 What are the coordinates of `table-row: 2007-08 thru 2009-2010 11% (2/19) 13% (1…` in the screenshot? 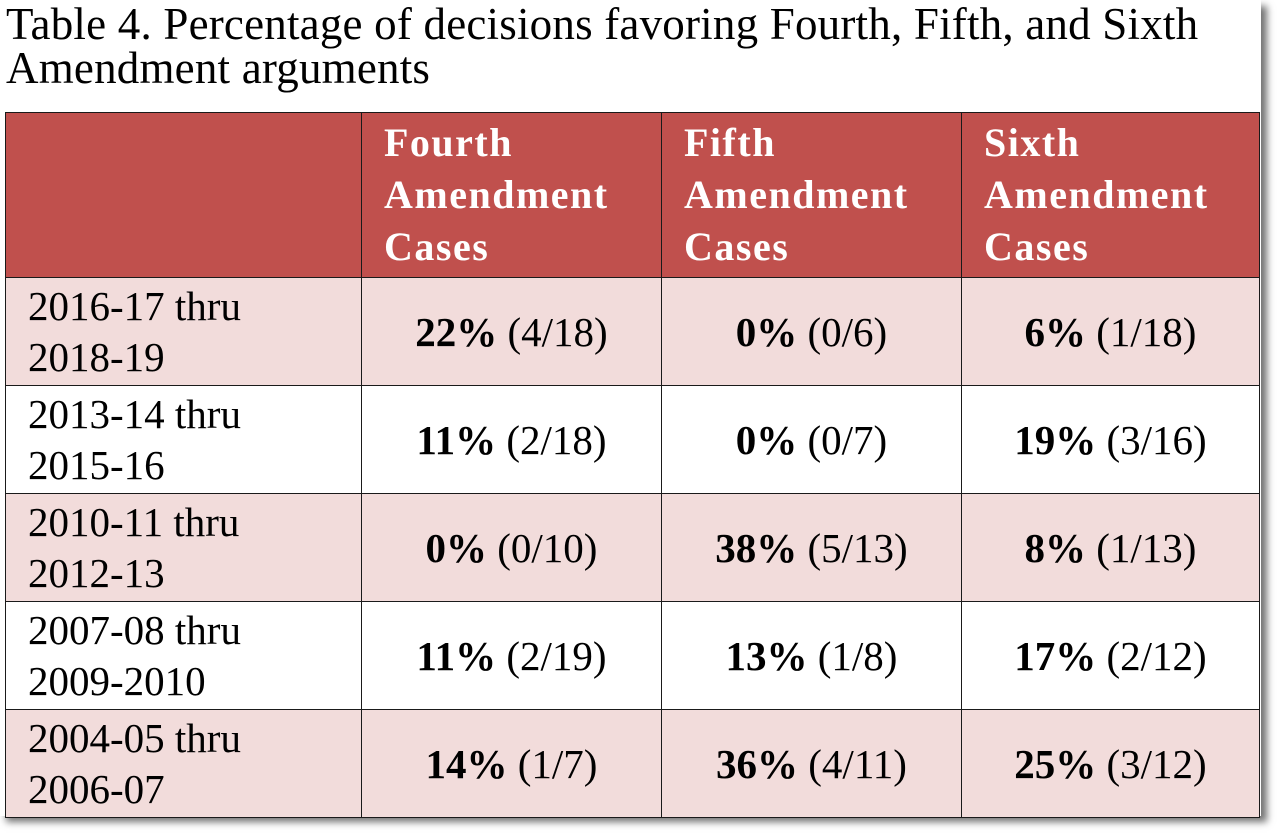 It's located at (632, 655).